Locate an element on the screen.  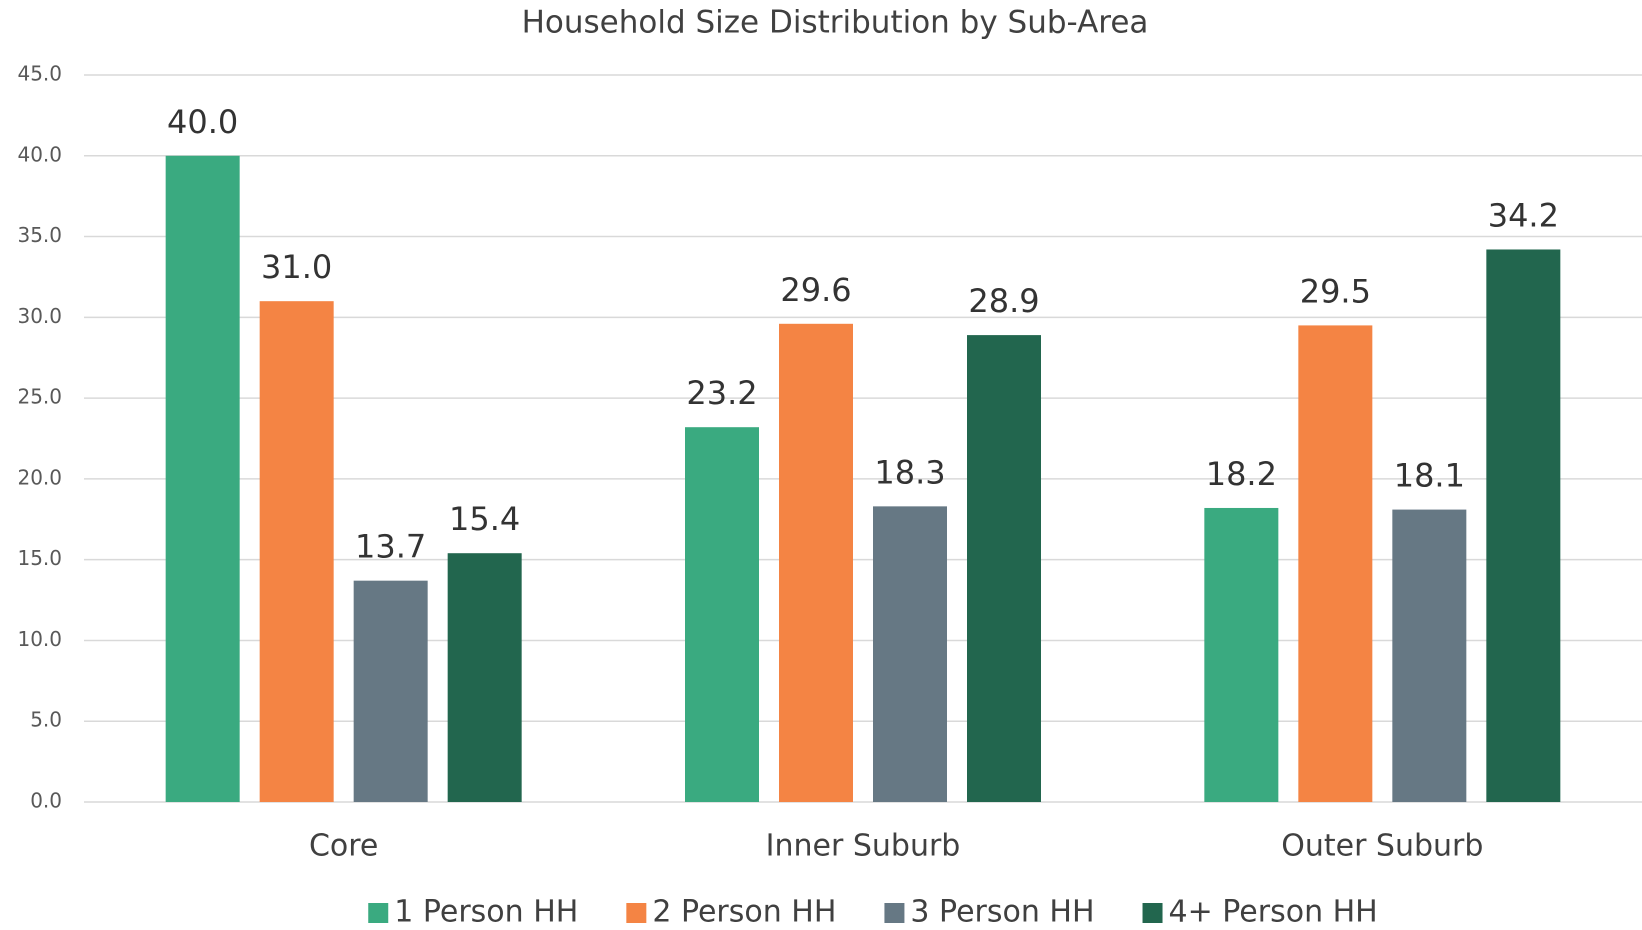
value-label: 18.1 is located at coordinates (1429, 476).